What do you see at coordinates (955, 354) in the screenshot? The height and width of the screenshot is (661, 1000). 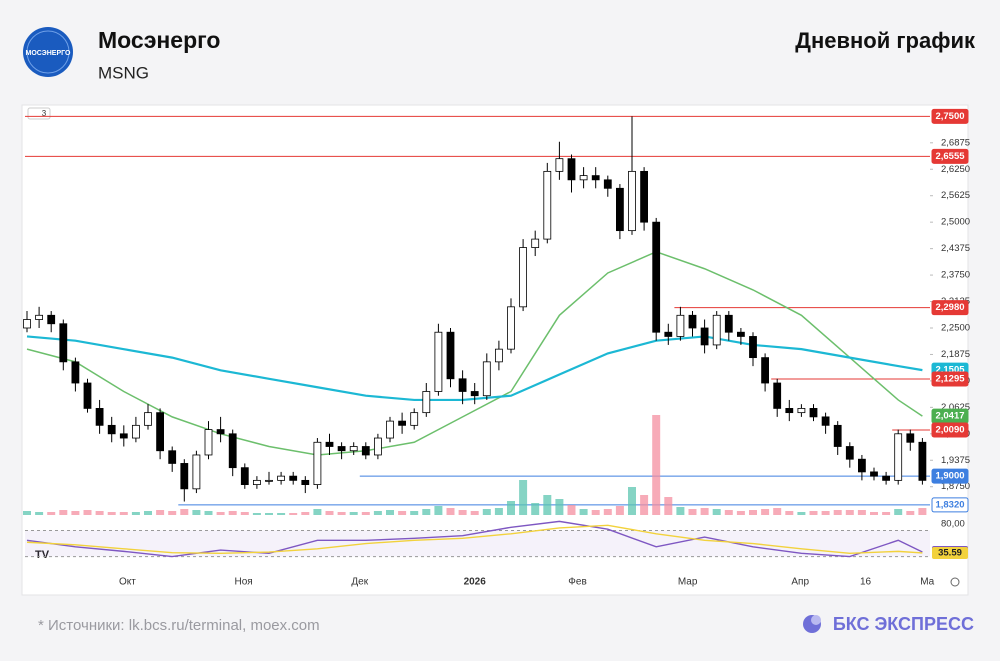 I see `y-tick-label: 2,1875` at bounding box center [955, 354].